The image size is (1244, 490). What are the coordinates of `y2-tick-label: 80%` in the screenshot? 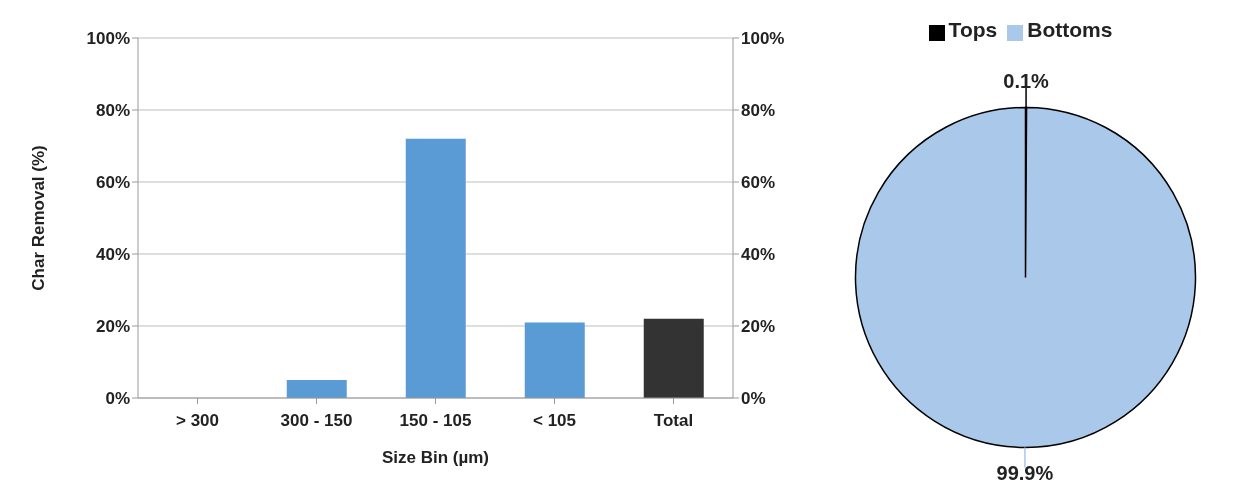 It's located at (758, 111).